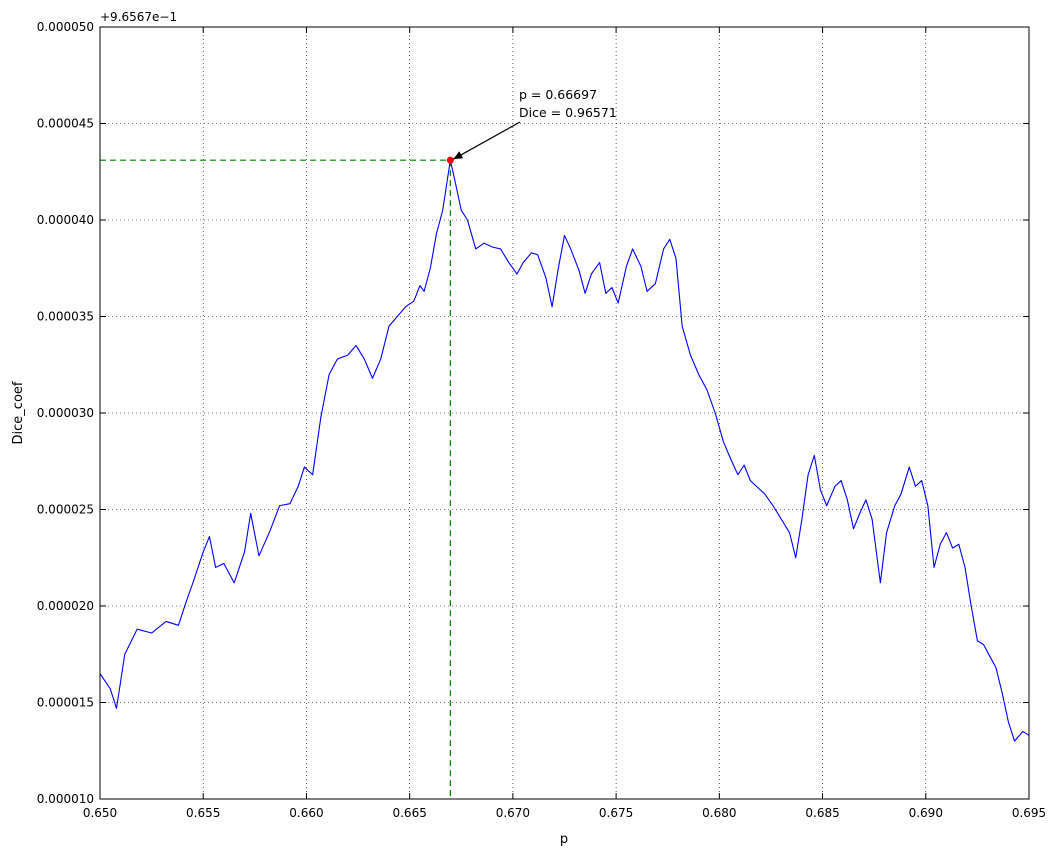 This screenshot has height=855, width=1056. What do you see at coordinates (65, 606) in the screenshot?
I see `y-tick-label: 0.000020` at bounding box center [65, 606].